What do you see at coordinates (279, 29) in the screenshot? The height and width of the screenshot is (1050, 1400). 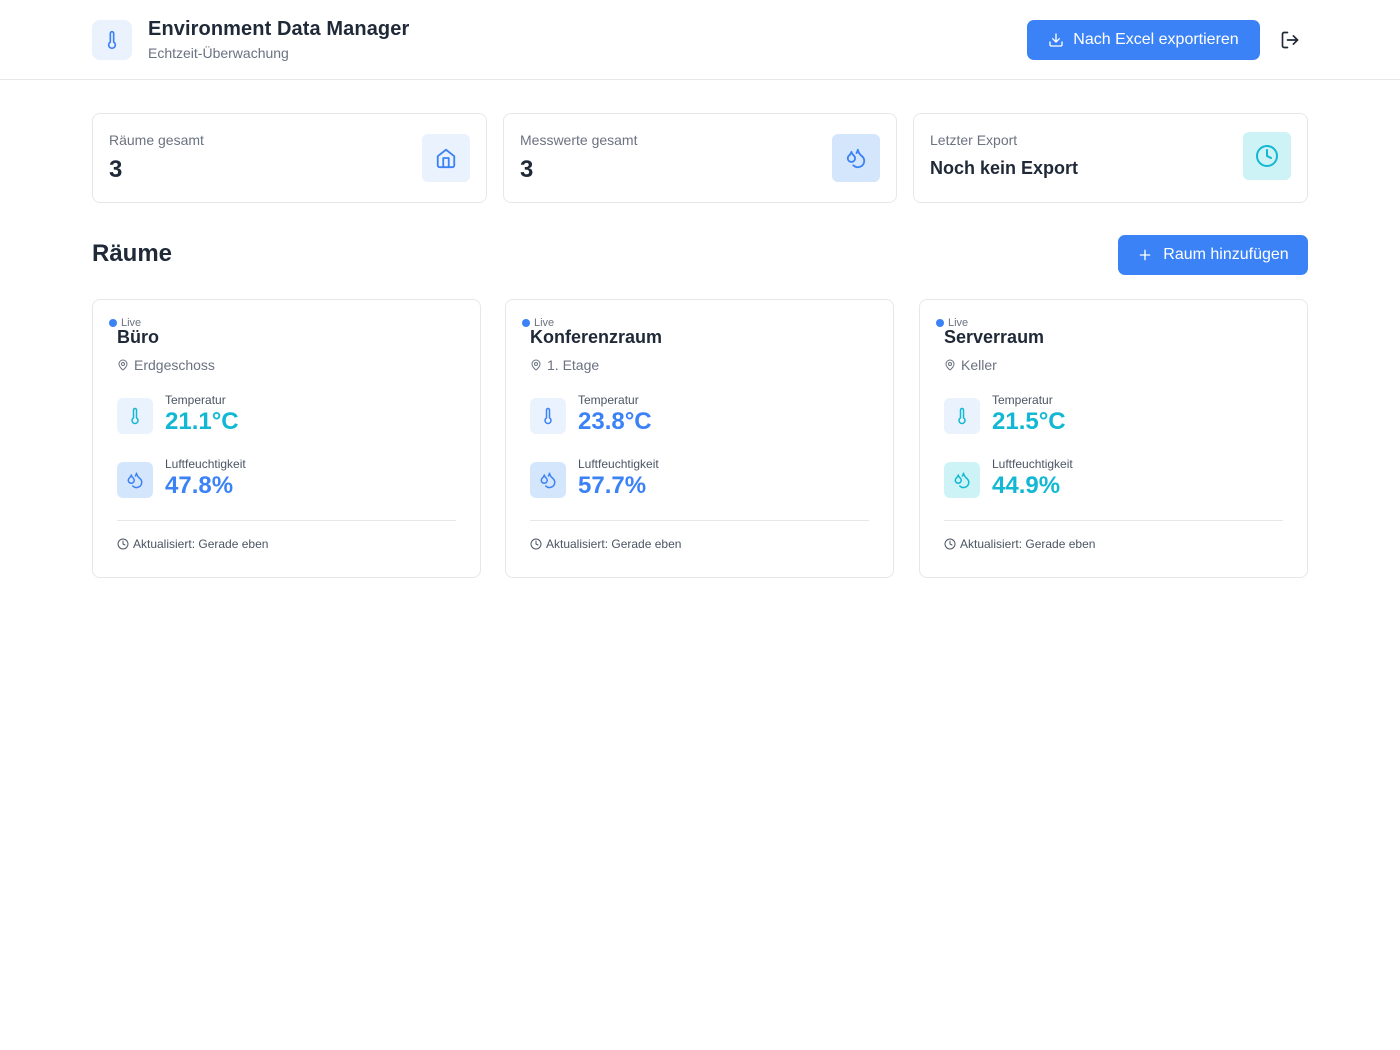 I see `app-title: Environment Data Manager` at bounding box center [279, 29].